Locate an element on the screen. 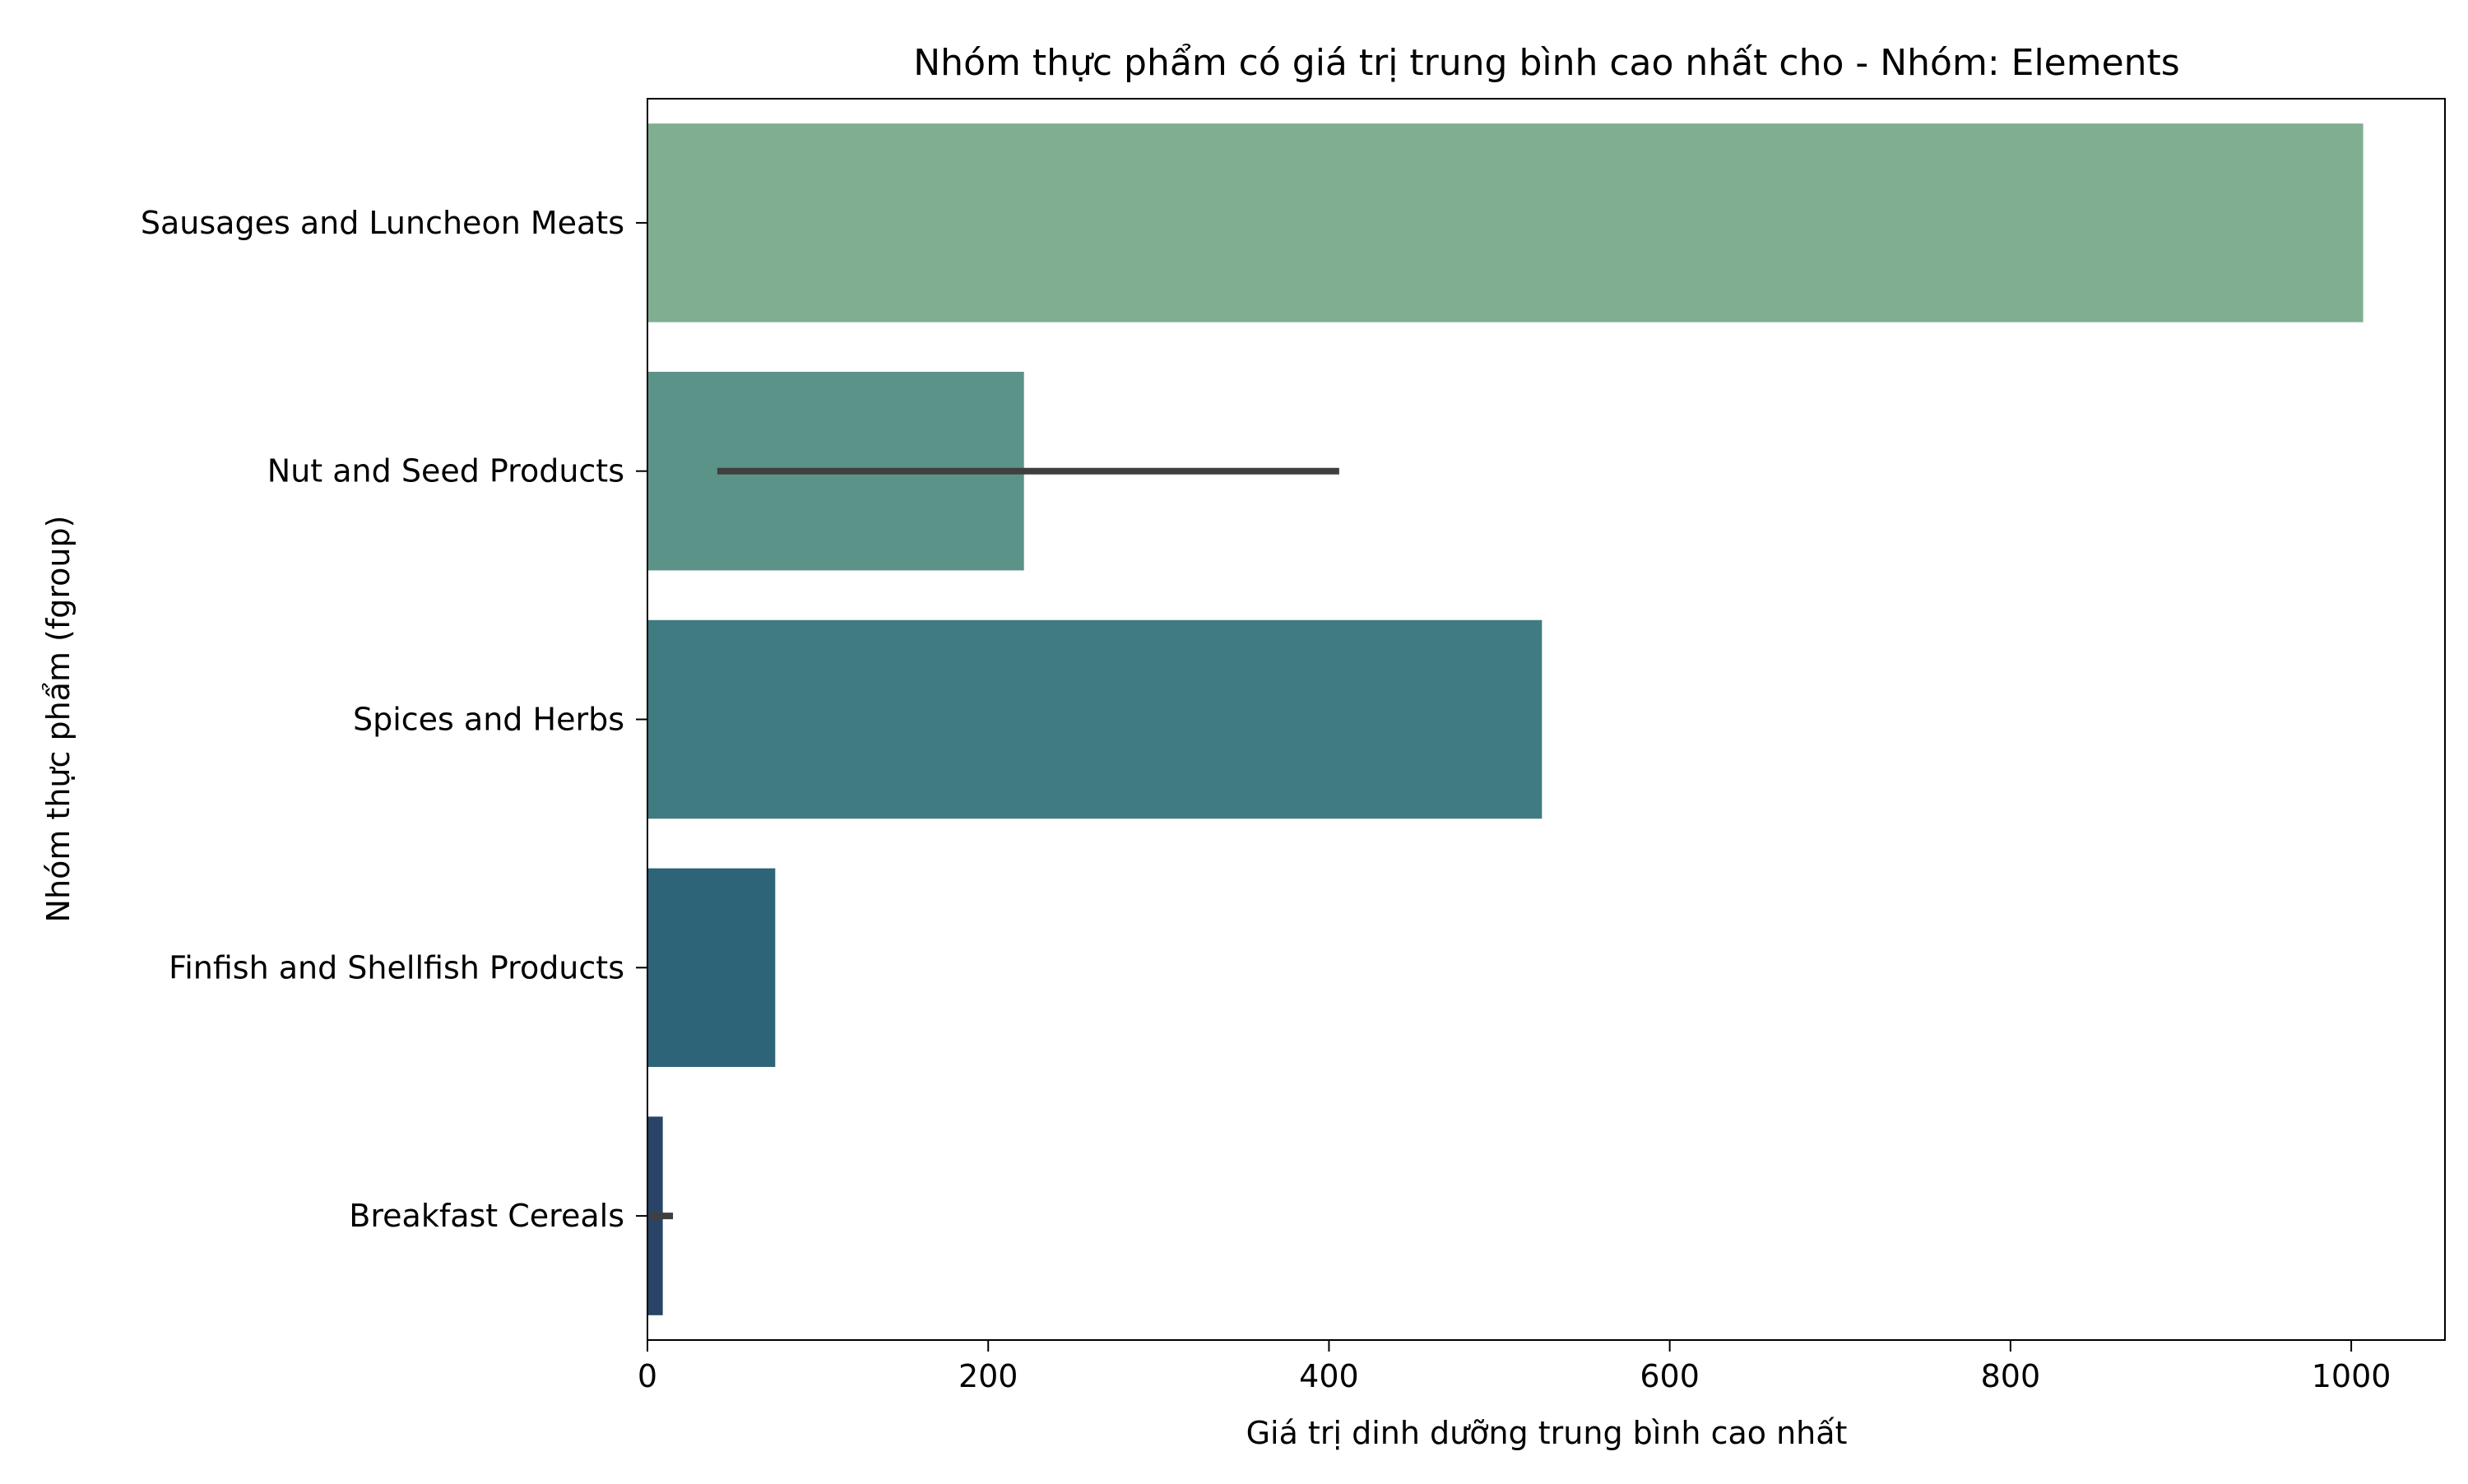  x-axis-label: Giá trị dinh dưỡng trung bình cao nhất is located at coordinates (1547, 1433).